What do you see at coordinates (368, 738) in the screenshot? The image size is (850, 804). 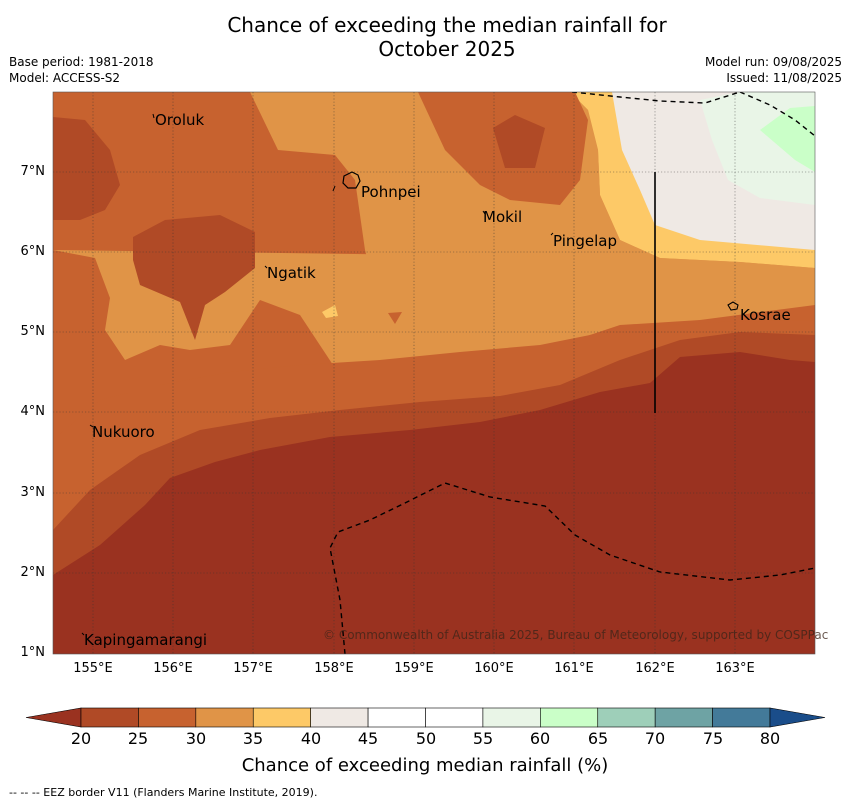 I see `colorbar-tick-45: 45` at bounding box center [368, 738].